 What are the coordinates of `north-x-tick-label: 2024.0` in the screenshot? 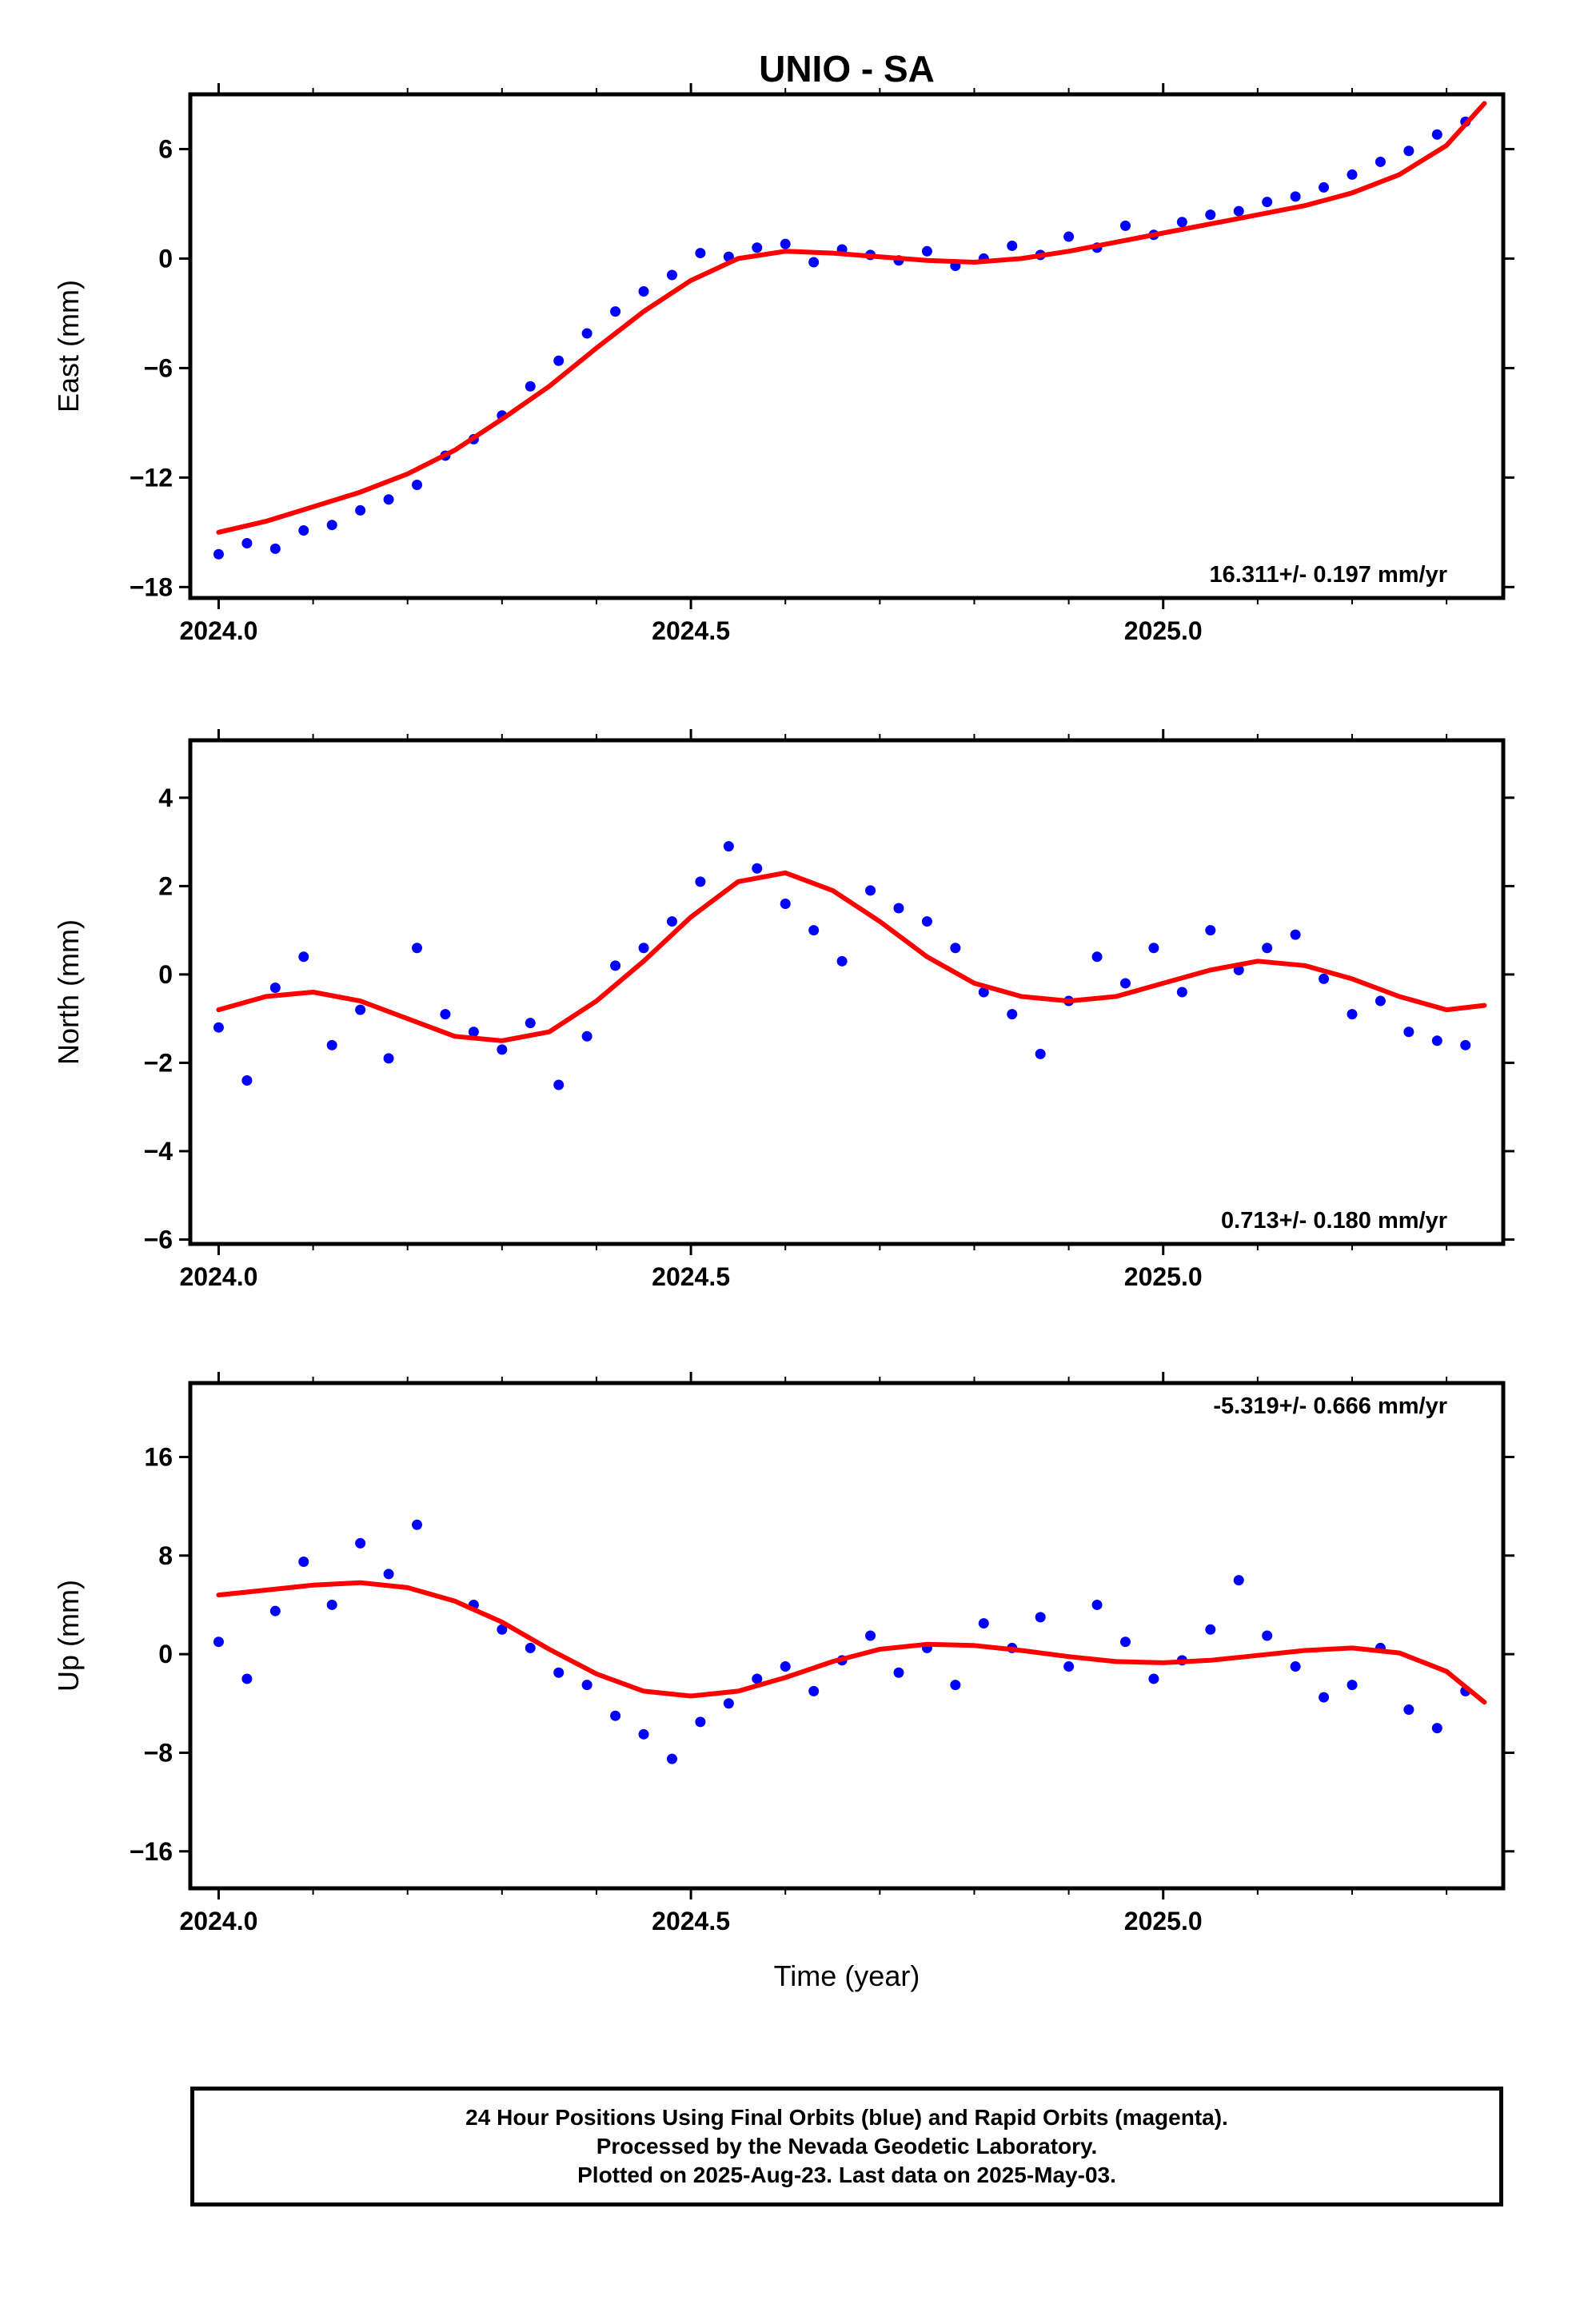 It's located at (219, 1276).